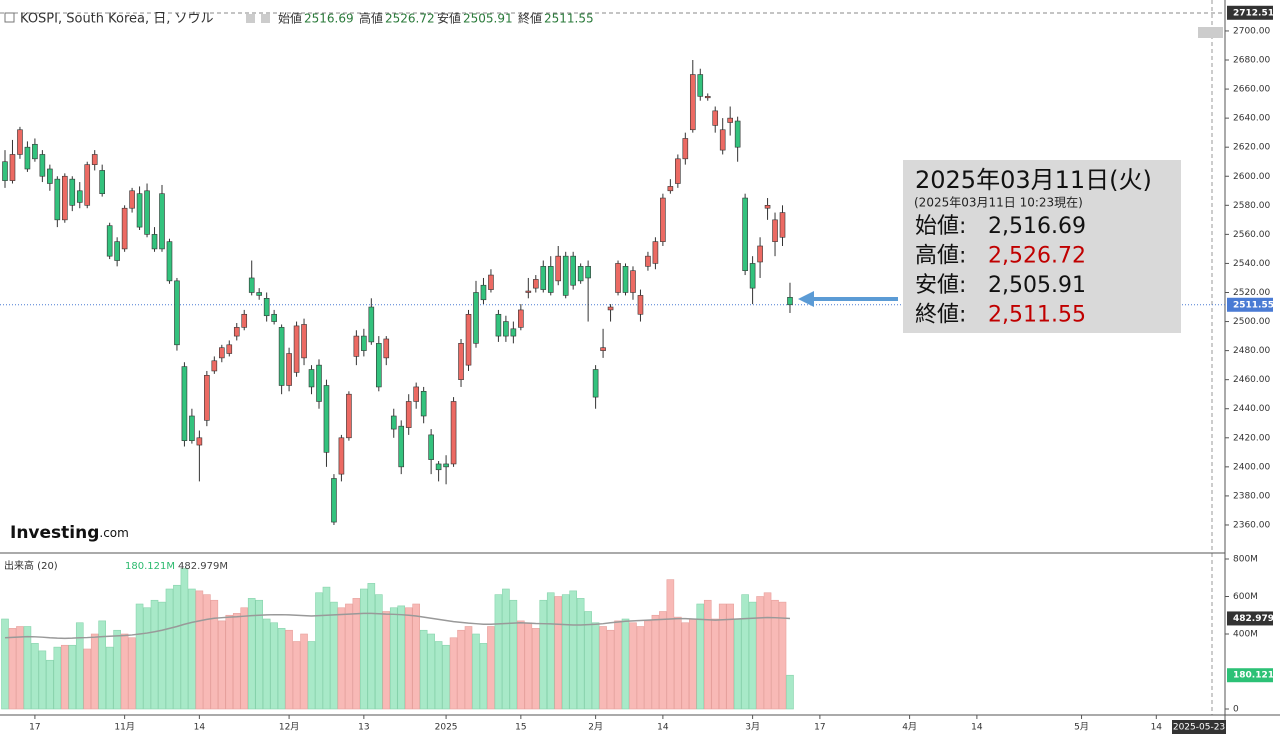  Describe the element at coordinates (329, 19) in the screenshot. I see `ohlc-value: 2516.69` at that location.